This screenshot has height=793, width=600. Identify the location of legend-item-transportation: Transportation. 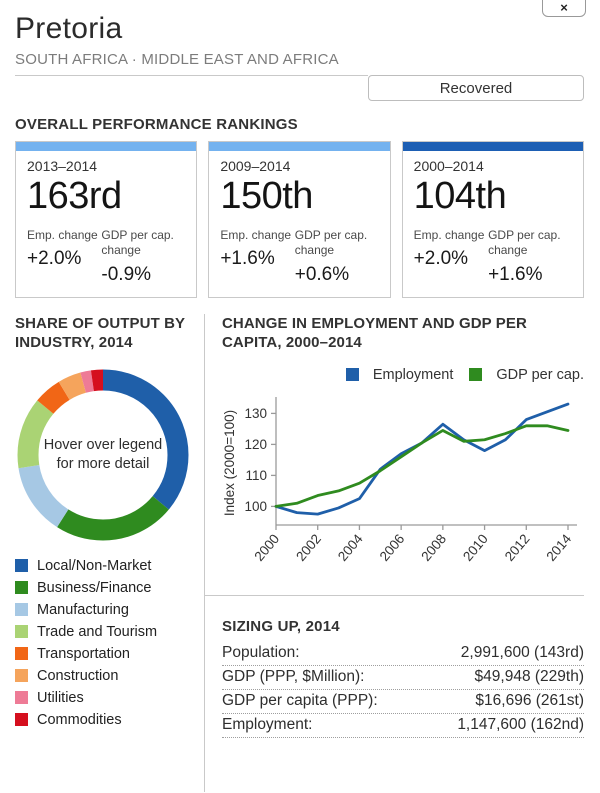
(103, 654).